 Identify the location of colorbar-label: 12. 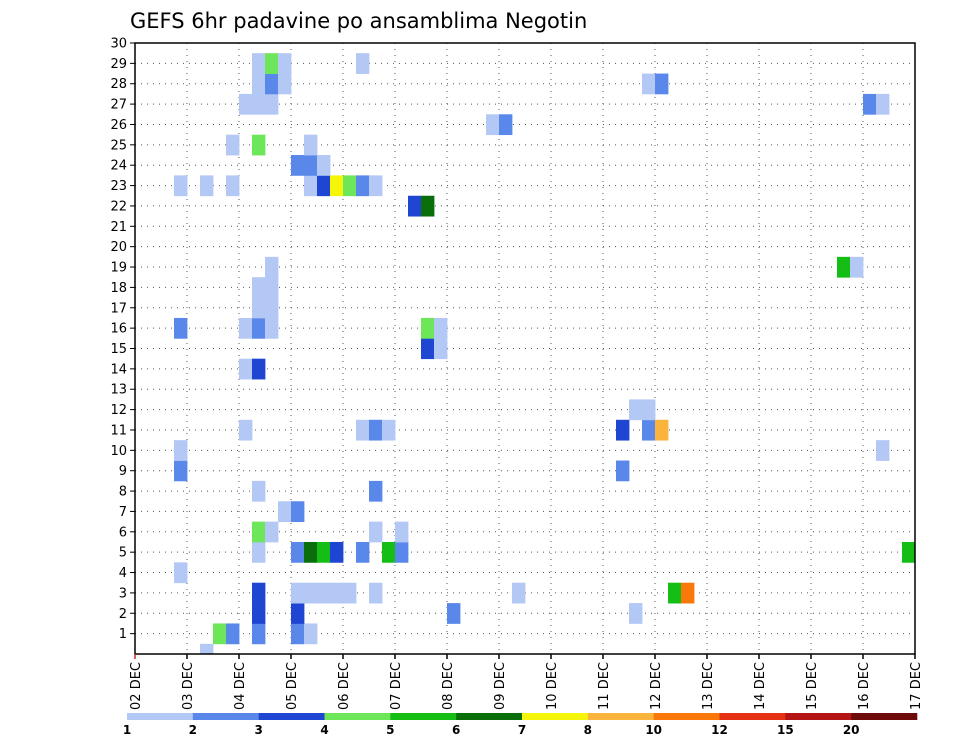
(719, 730).